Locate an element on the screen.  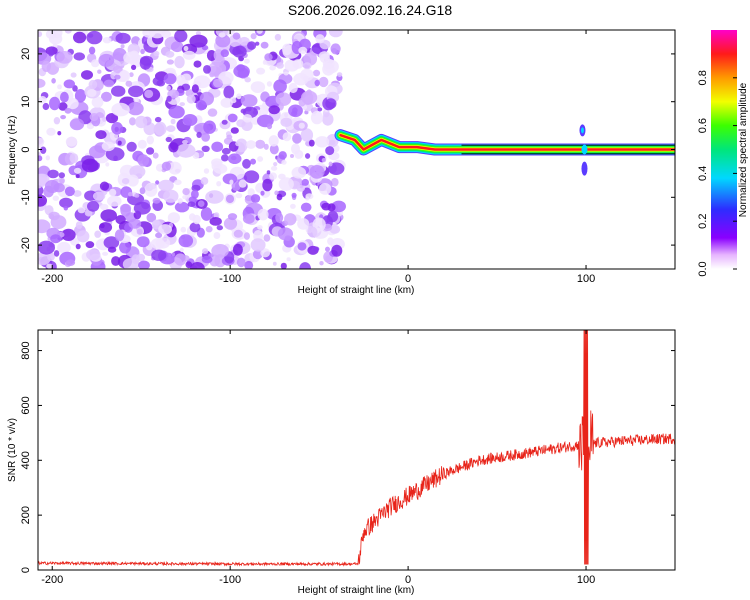
y-tick-label: 400 is located at coordinates (26, 460).